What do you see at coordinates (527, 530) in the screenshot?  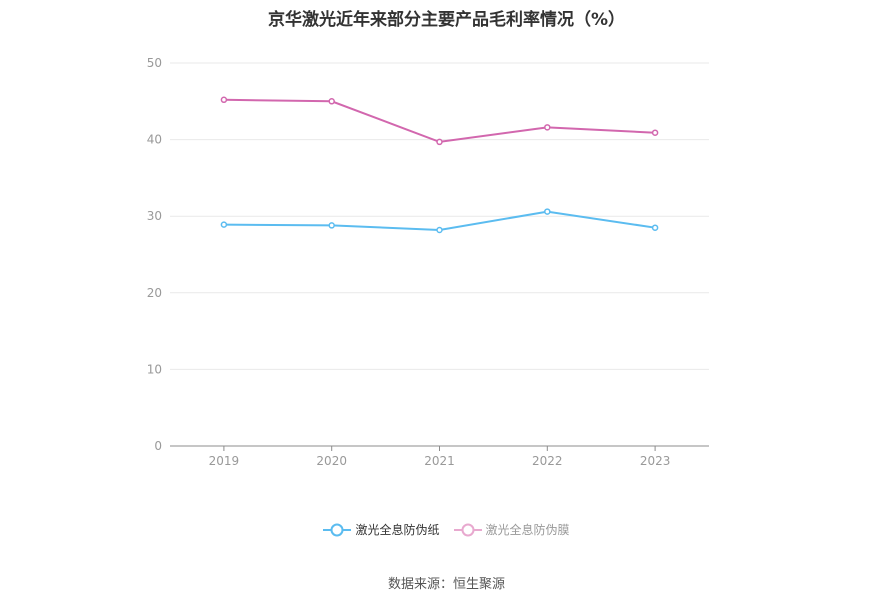 I see `legend-label-film: 激光全息防伪膜` at bounding box center [527, 530].